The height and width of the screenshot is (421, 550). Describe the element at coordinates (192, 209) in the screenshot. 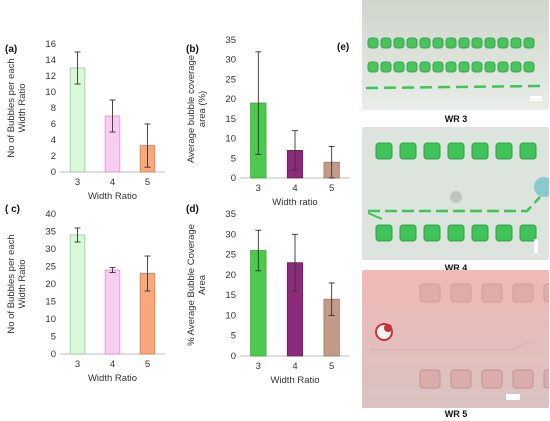

I see `panel-label-d: (d)` at that location.